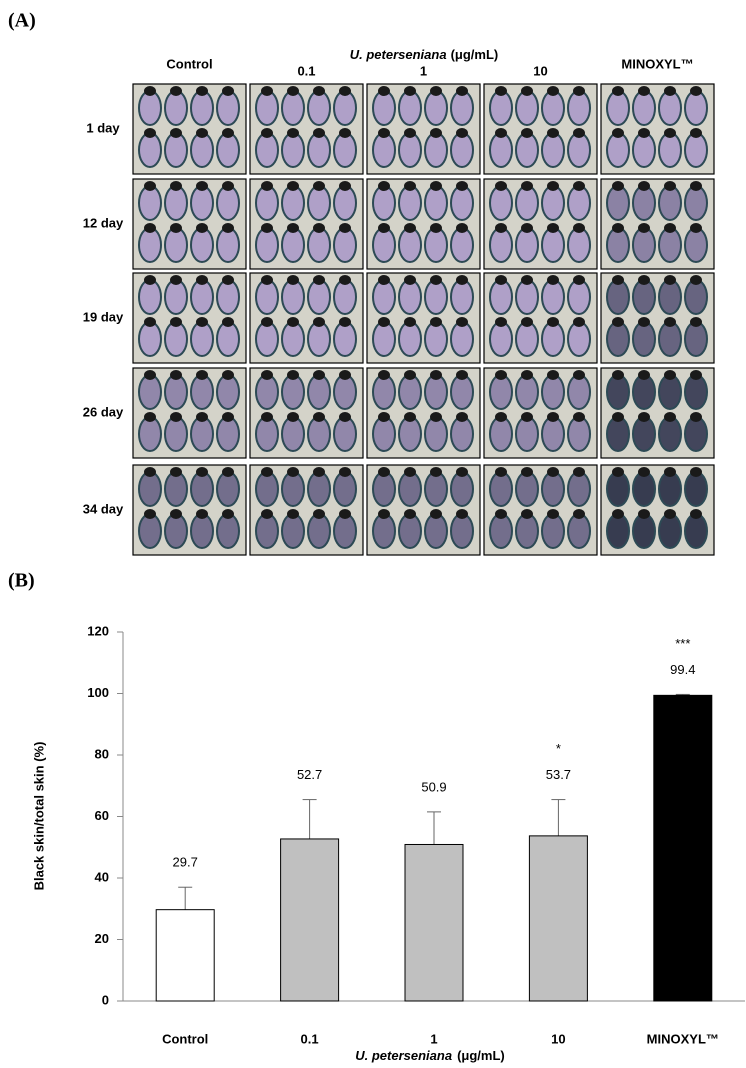  Describe the element at coordinates (475, 54) in the screenshot. I see `group-unit: (μg/mL)` at that location.